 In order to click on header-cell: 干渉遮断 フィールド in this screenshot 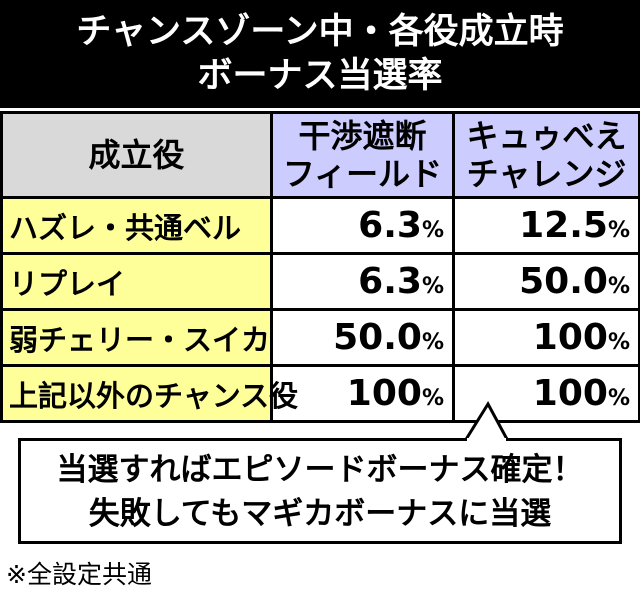, I will do `click(362, 155)`.